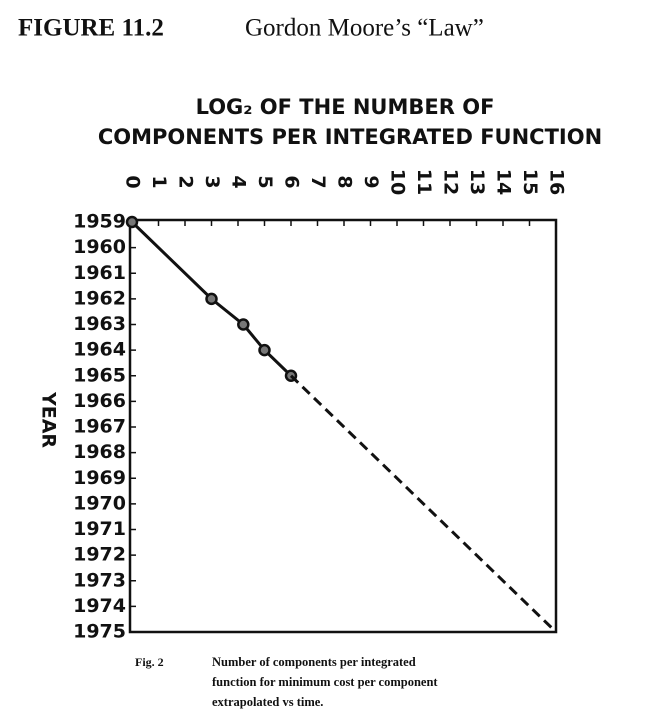 The width and height of the screenshot is (650, 723). Describe the element at coordinates (99, 529) in the screenshot. I see `y-tick-label: 1971` at that location.